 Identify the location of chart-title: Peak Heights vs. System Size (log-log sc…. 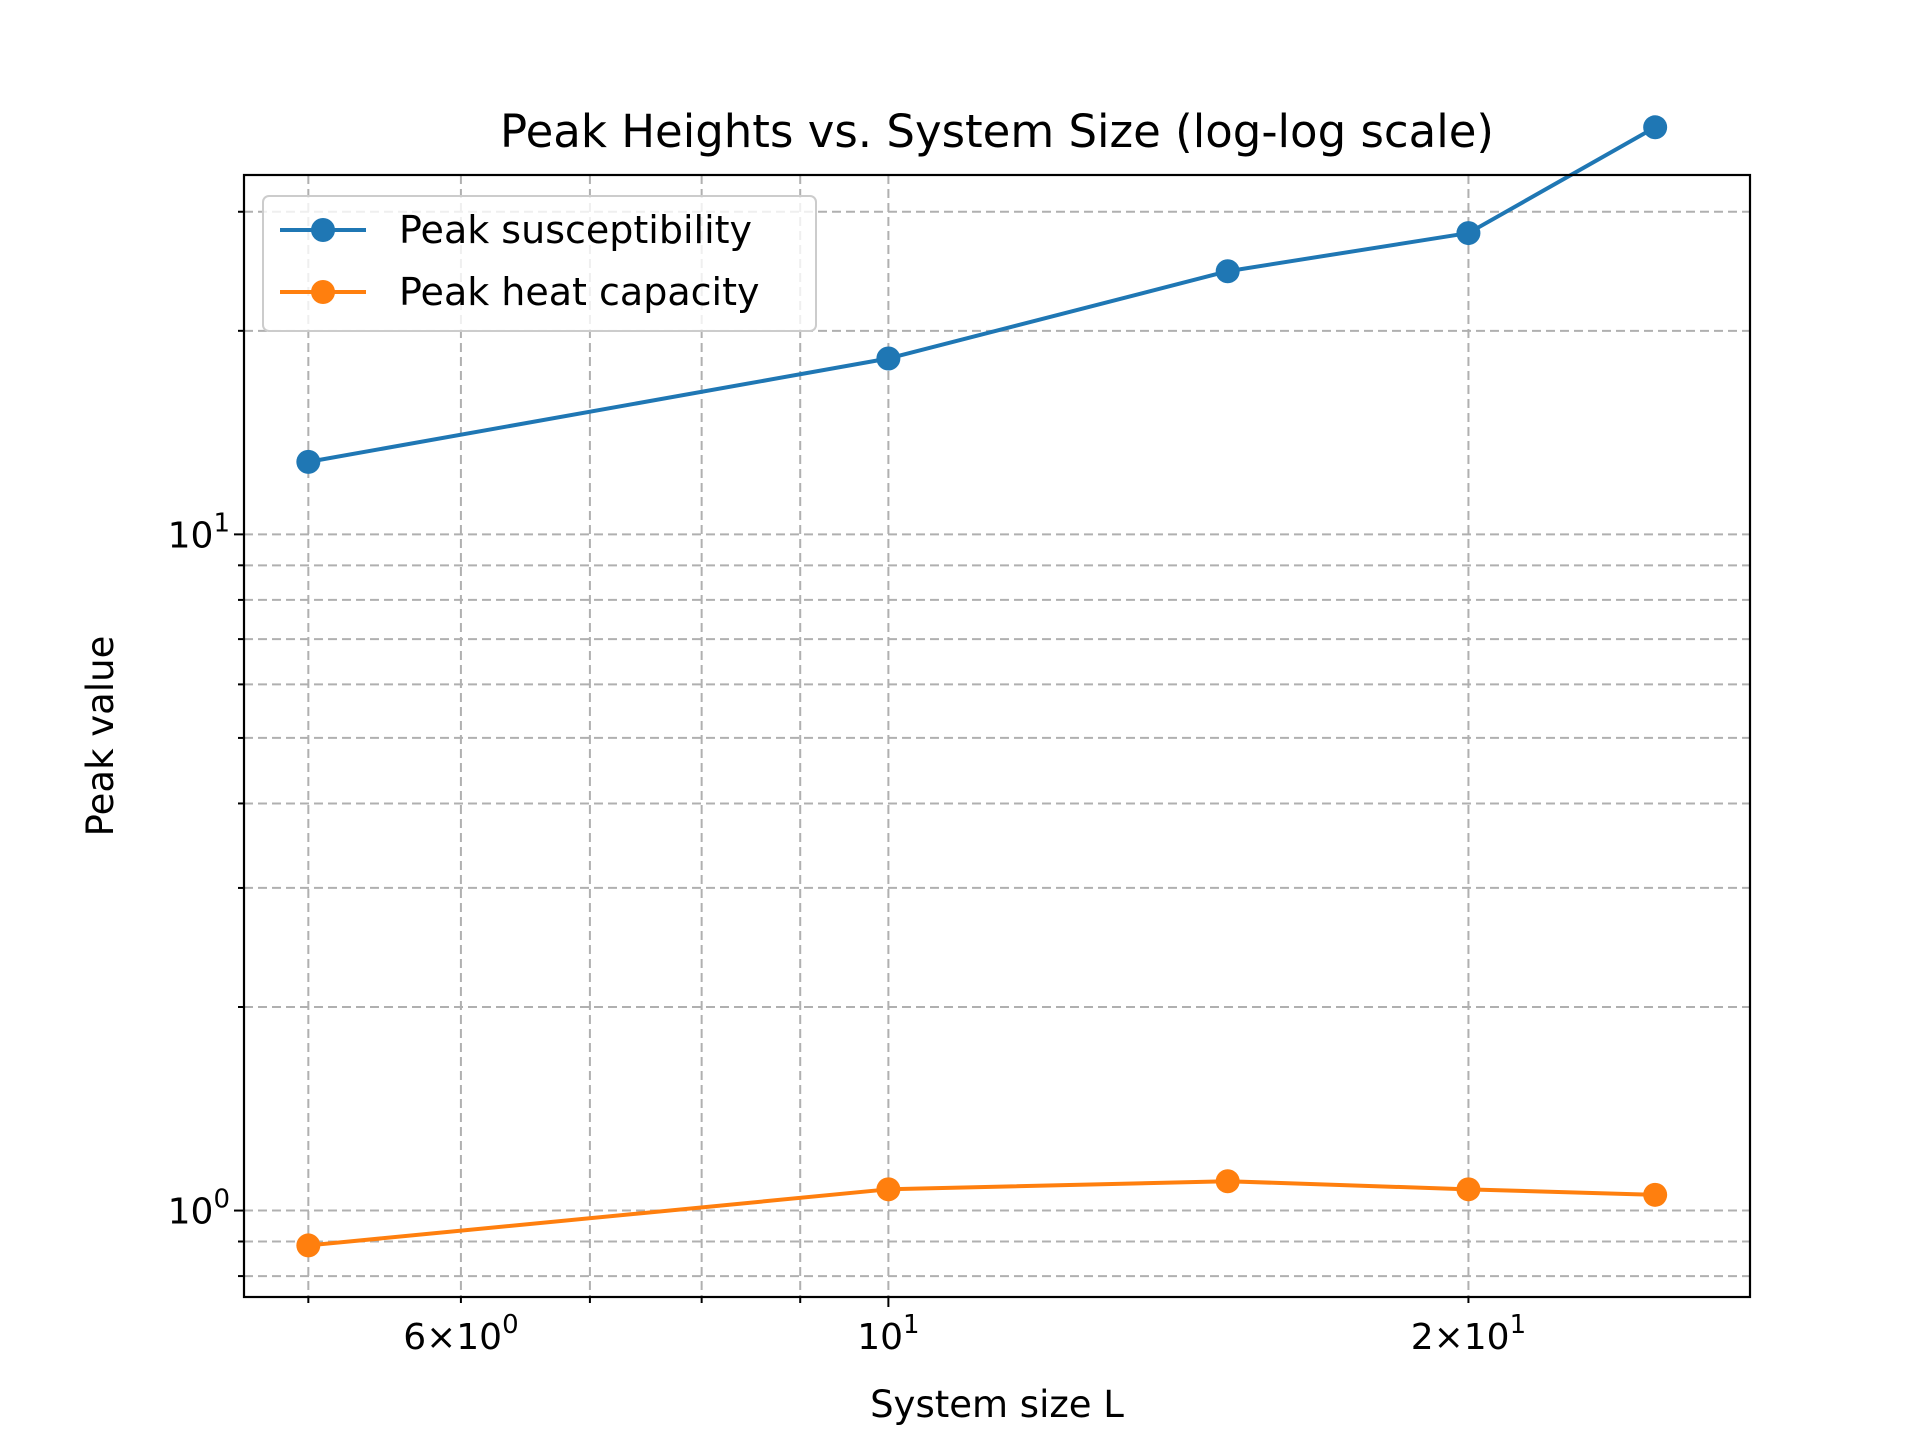
(997, 131).